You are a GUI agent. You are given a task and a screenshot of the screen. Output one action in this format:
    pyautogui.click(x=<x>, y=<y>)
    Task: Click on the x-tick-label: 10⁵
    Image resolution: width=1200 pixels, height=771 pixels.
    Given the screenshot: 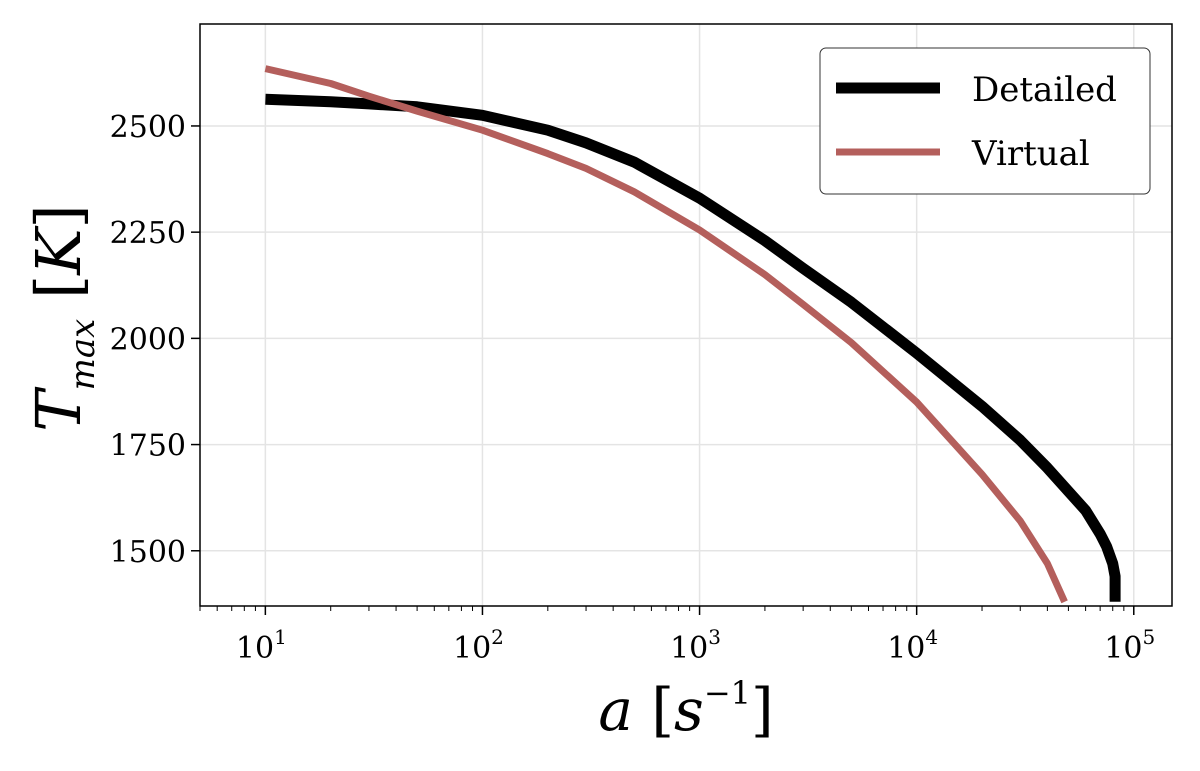 What is the action you would take?
    pyautogui.click(x=1129, y=645)
    